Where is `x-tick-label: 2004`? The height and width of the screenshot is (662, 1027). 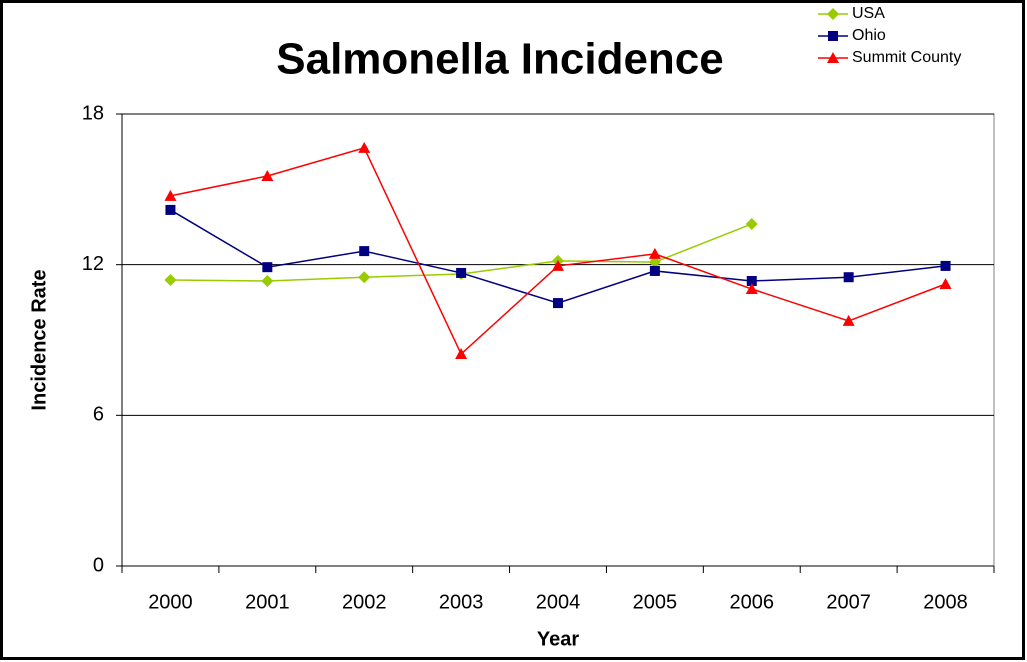 x-tick-label: 2004 is located at coordinates (558, 602).